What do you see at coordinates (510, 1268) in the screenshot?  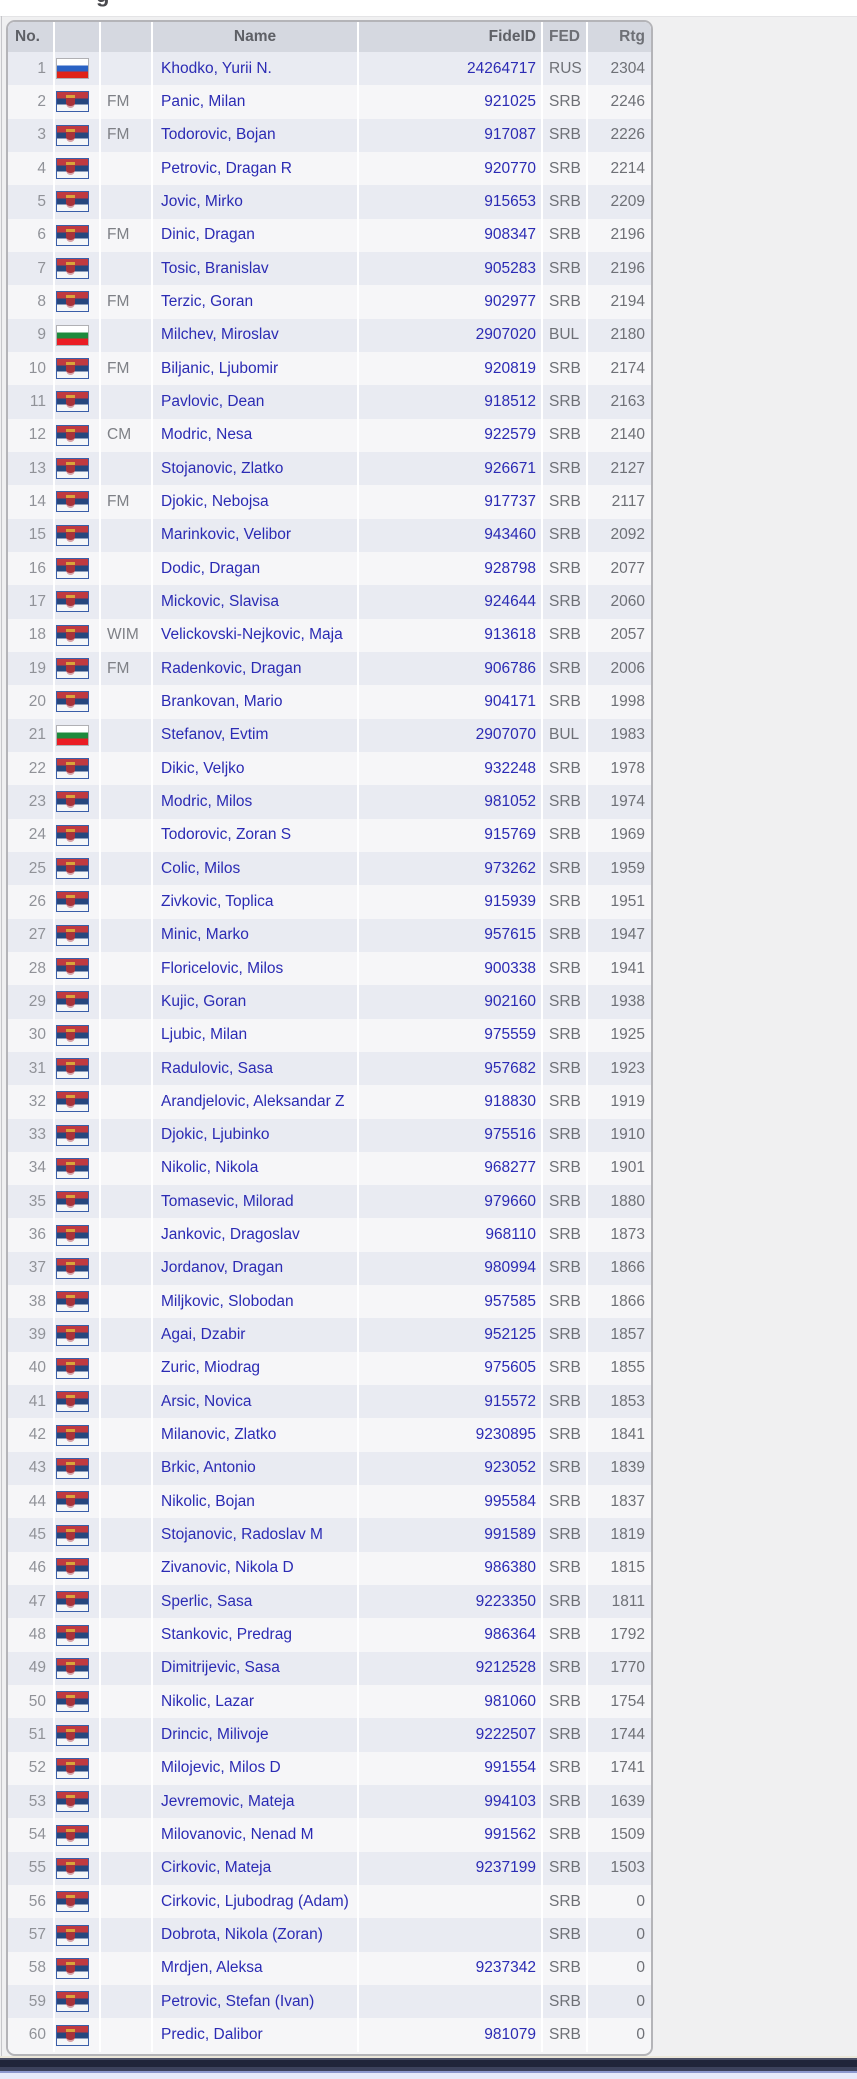 I see `fideid-link: 980994` at bounding box center [510, 1268].